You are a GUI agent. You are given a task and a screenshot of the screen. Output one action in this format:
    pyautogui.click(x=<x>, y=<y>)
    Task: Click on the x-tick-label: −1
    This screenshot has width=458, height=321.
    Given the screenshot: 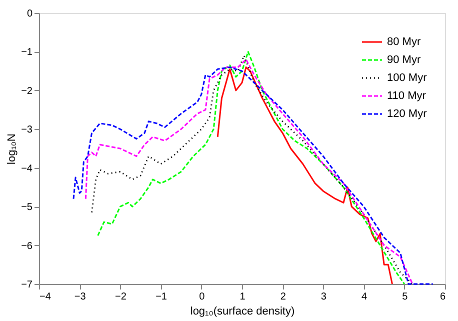 What is the action you would take?
    pyautogui.click(x=162, y=297)
    